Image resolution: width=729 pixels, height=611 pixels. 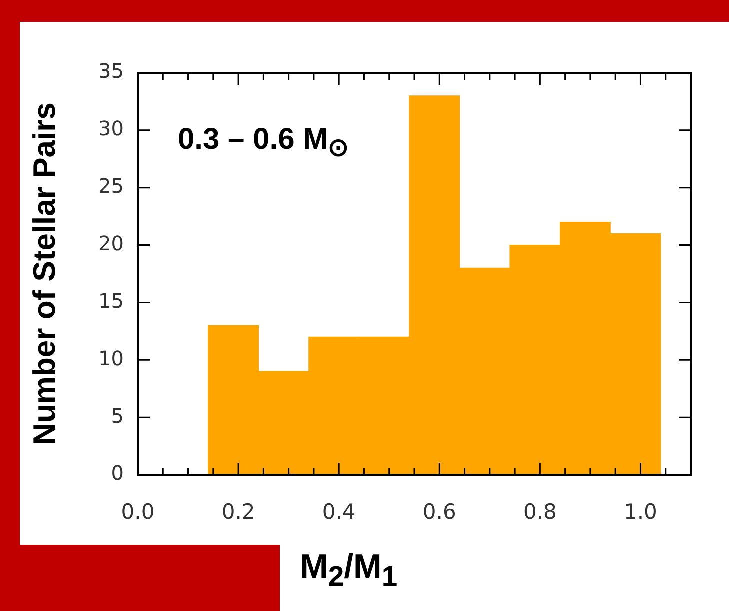 I want to click on y-tick-label: 20, so click(x=111, y=243).